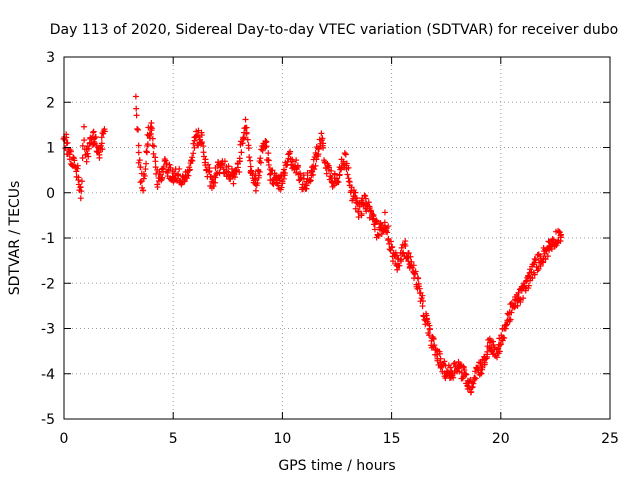  I want to click on y-tick-label: 1, so click(50, 149).